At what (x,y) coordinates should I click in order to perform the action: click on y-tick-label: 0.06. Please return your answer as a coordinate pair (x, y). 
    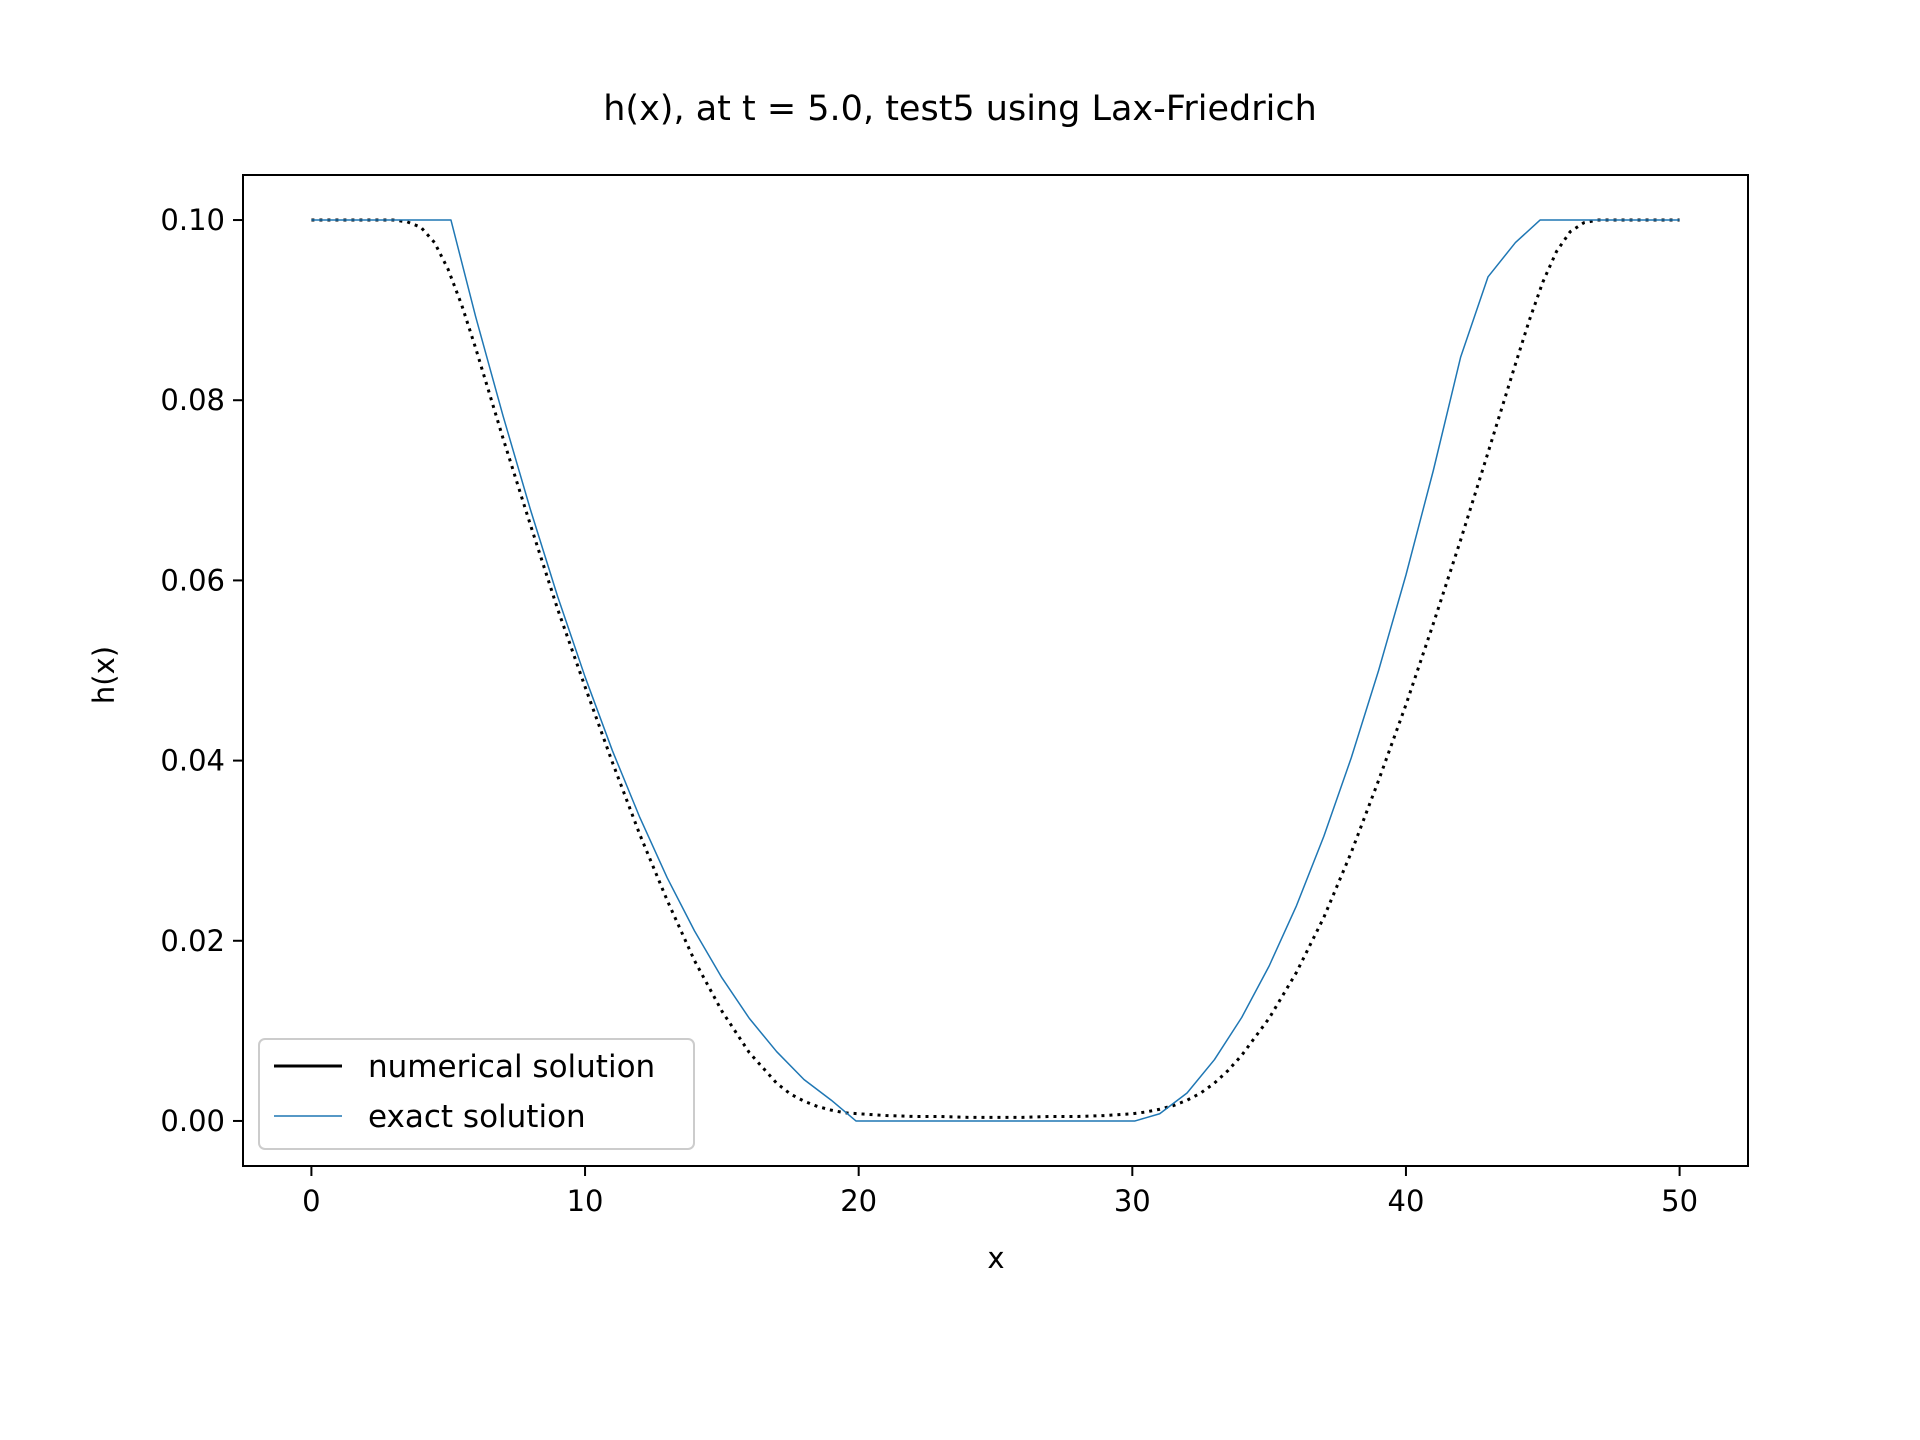
    Looking at the image, I should click on (192, 580).